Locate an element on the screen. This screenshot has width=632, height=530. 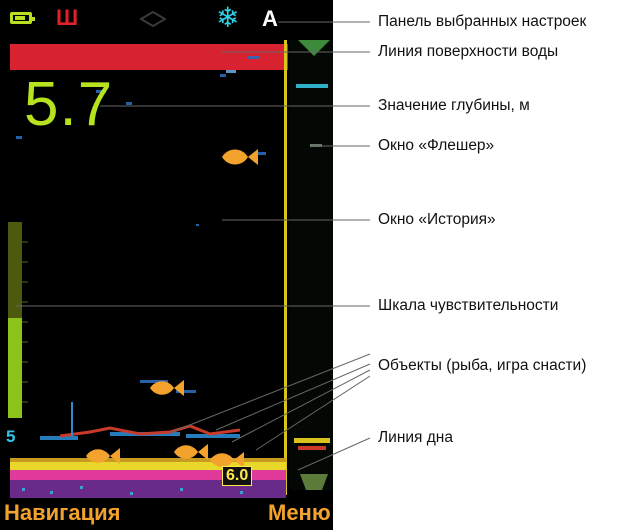
mode-indicator: A is located at coordinates (270, 18).